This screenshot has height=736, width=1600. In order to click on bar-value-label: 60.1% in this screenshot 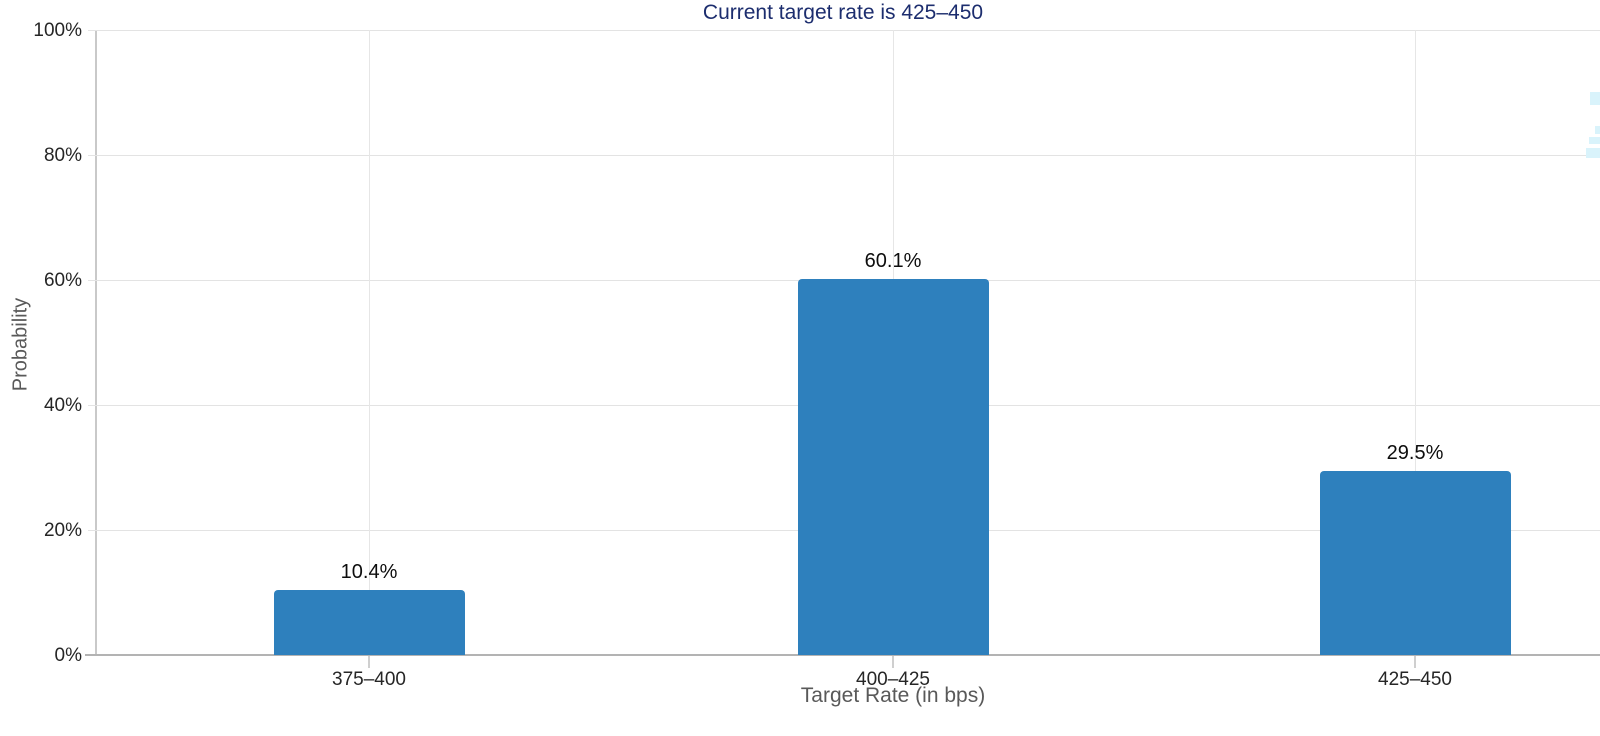, I will do `click(893, 261)`.